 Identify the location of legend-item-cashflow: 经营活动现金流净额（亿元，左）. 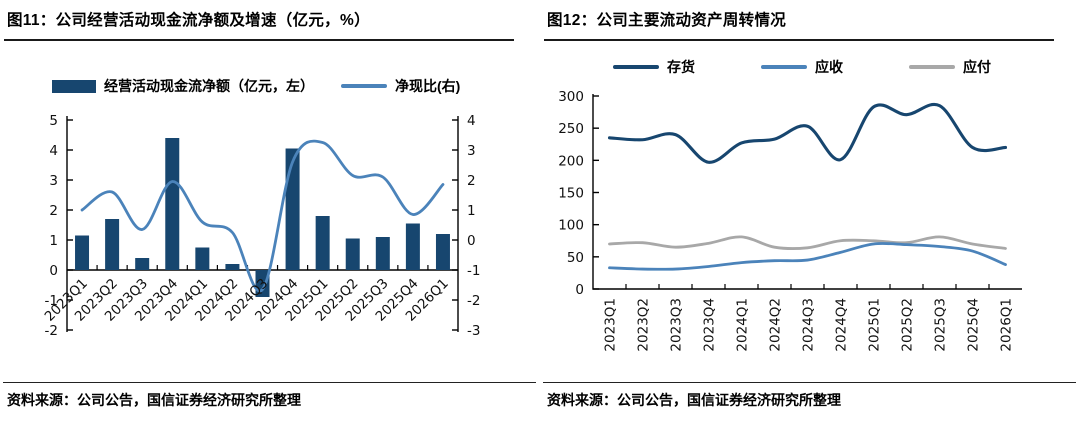
(183, 86).